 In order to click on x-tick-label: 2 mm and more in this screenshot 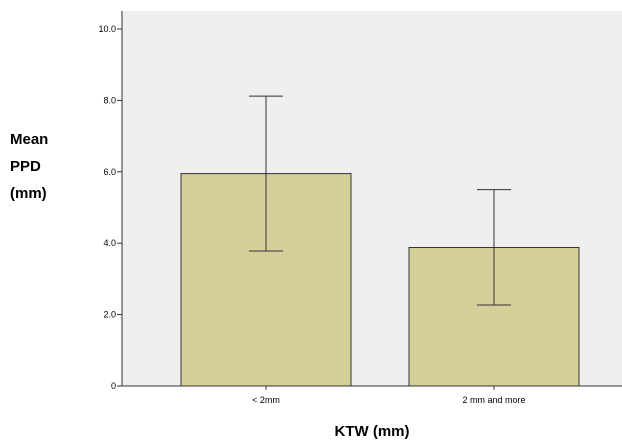, I will do `click(493, 400)`.